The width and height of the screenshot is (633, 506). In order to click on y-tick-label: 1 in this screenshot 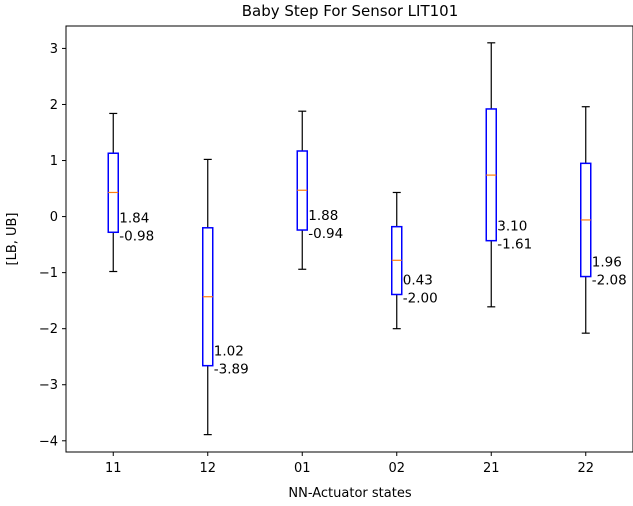, I will do `click(54, 161)`.